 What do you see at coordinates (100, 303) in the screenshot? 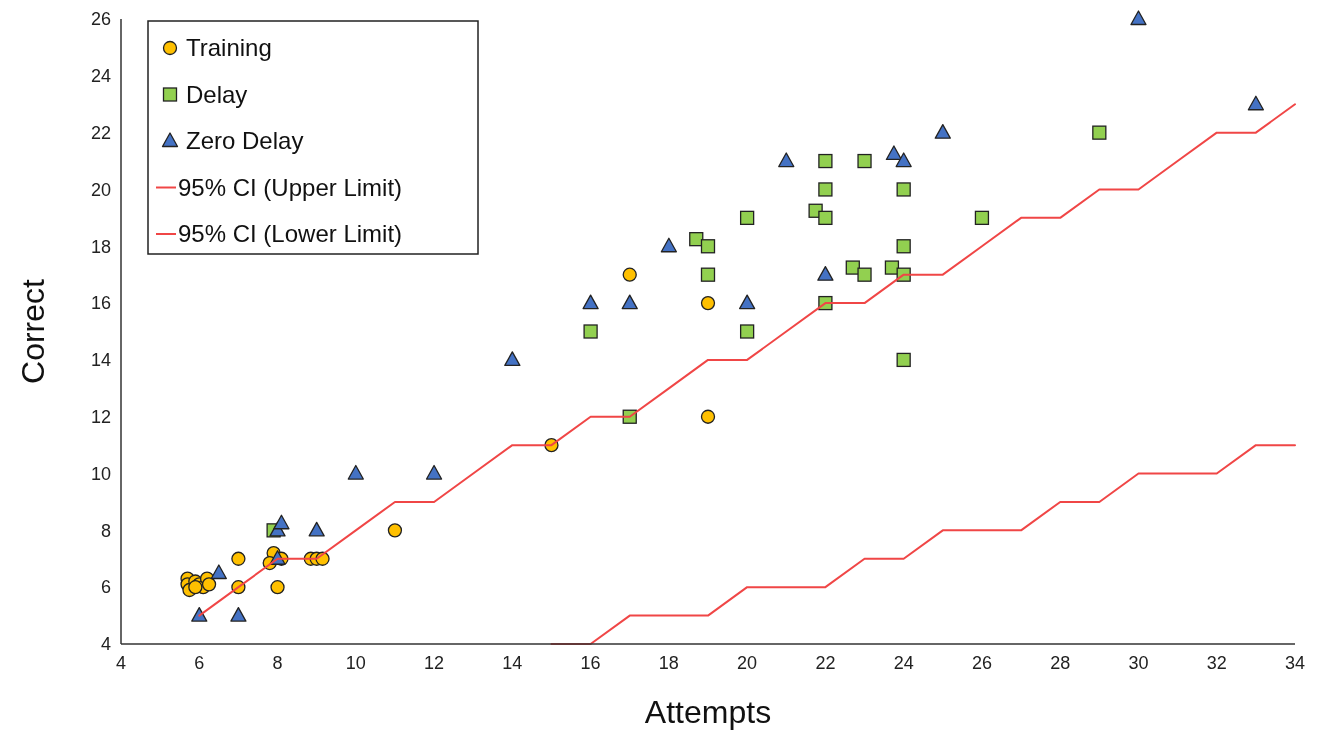
I see `y-tick-label: 16` at bounding box center [100, 303].